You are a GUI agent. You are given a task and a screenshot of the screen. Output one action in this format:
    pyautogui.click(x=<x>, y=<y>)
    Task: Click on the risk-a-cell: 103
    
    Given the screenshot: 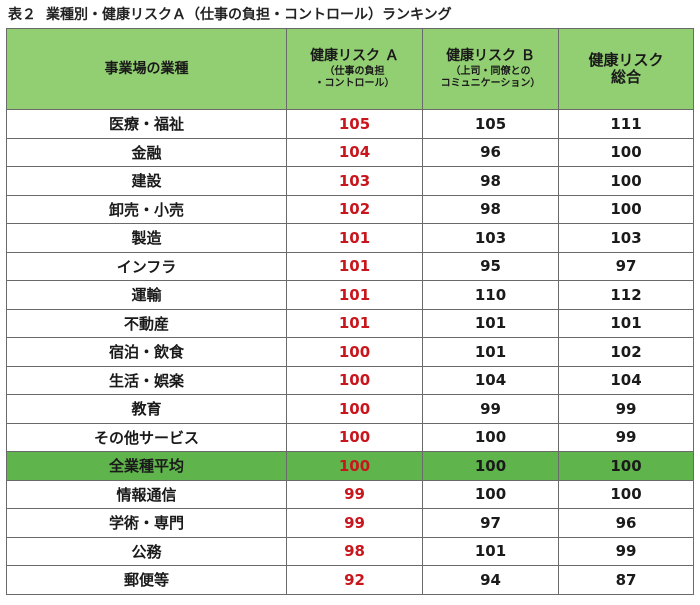 What is the action you would take?
    pyautogui.click(x=354, y=181)
    